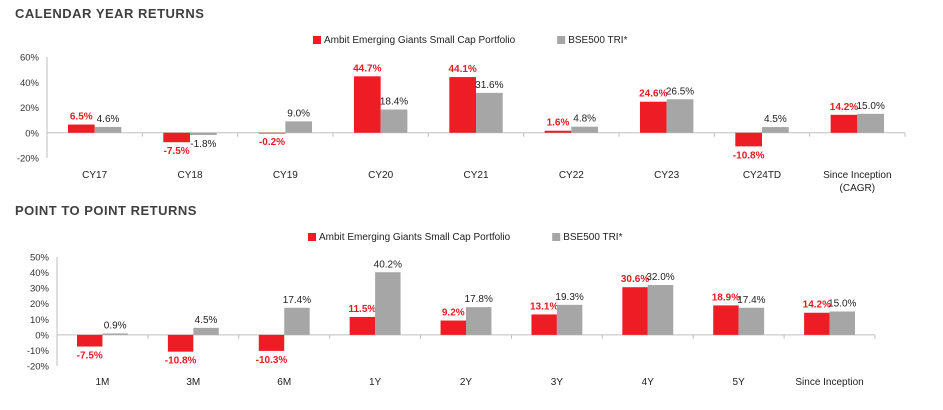  Describe the element at coordinates (193, 382) in the screenshot. I see `x-category-label: 3M` at that location.